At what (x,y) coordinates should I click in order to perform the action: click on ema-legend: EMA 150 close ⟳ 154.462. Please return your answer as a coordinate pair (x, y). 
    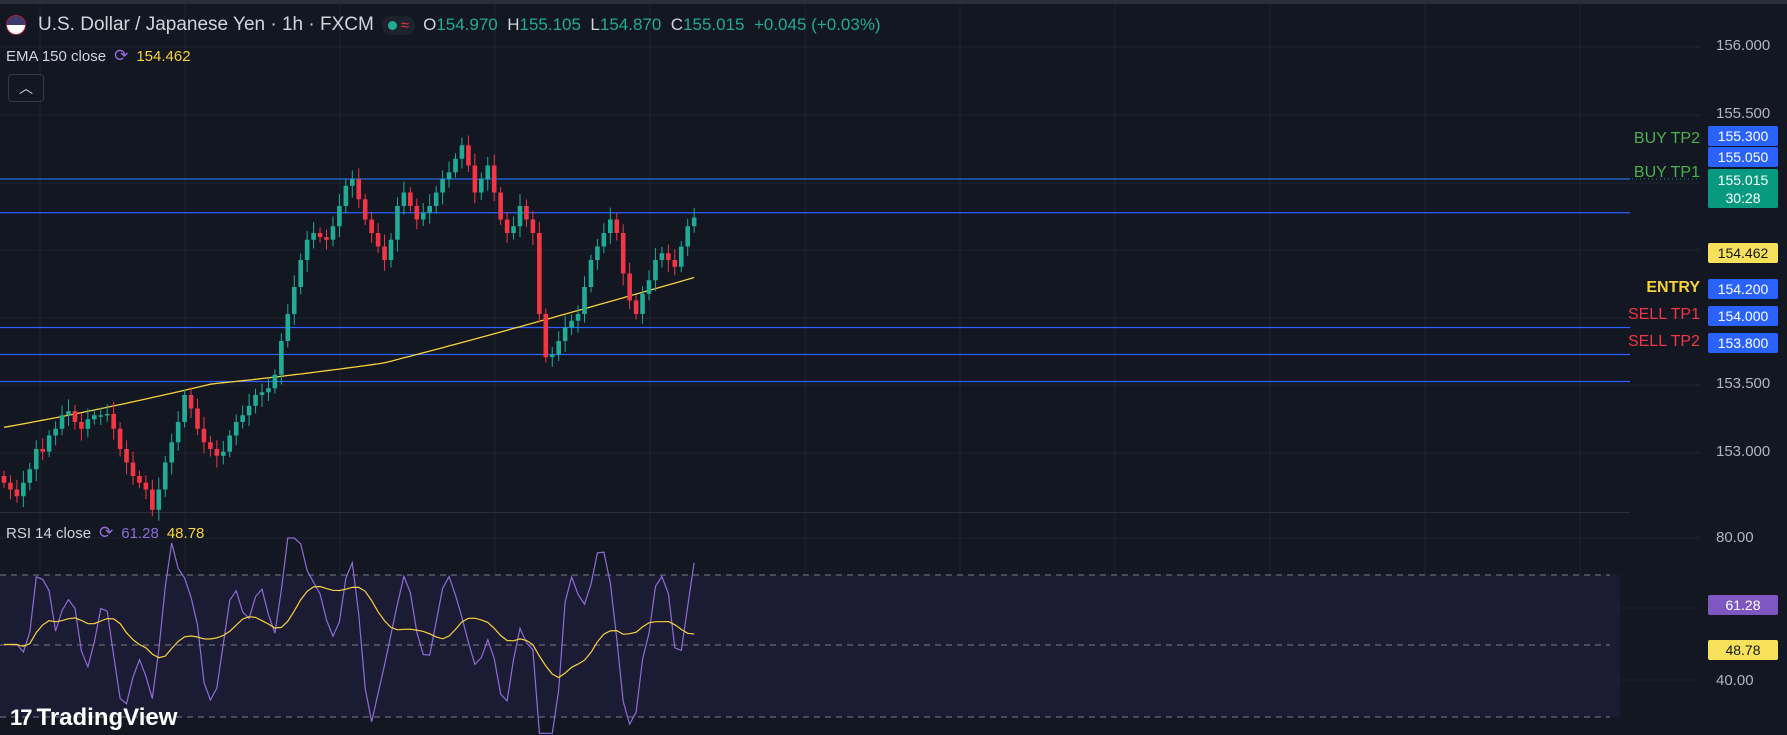
    Looking at the image, I should click on (98, 56).